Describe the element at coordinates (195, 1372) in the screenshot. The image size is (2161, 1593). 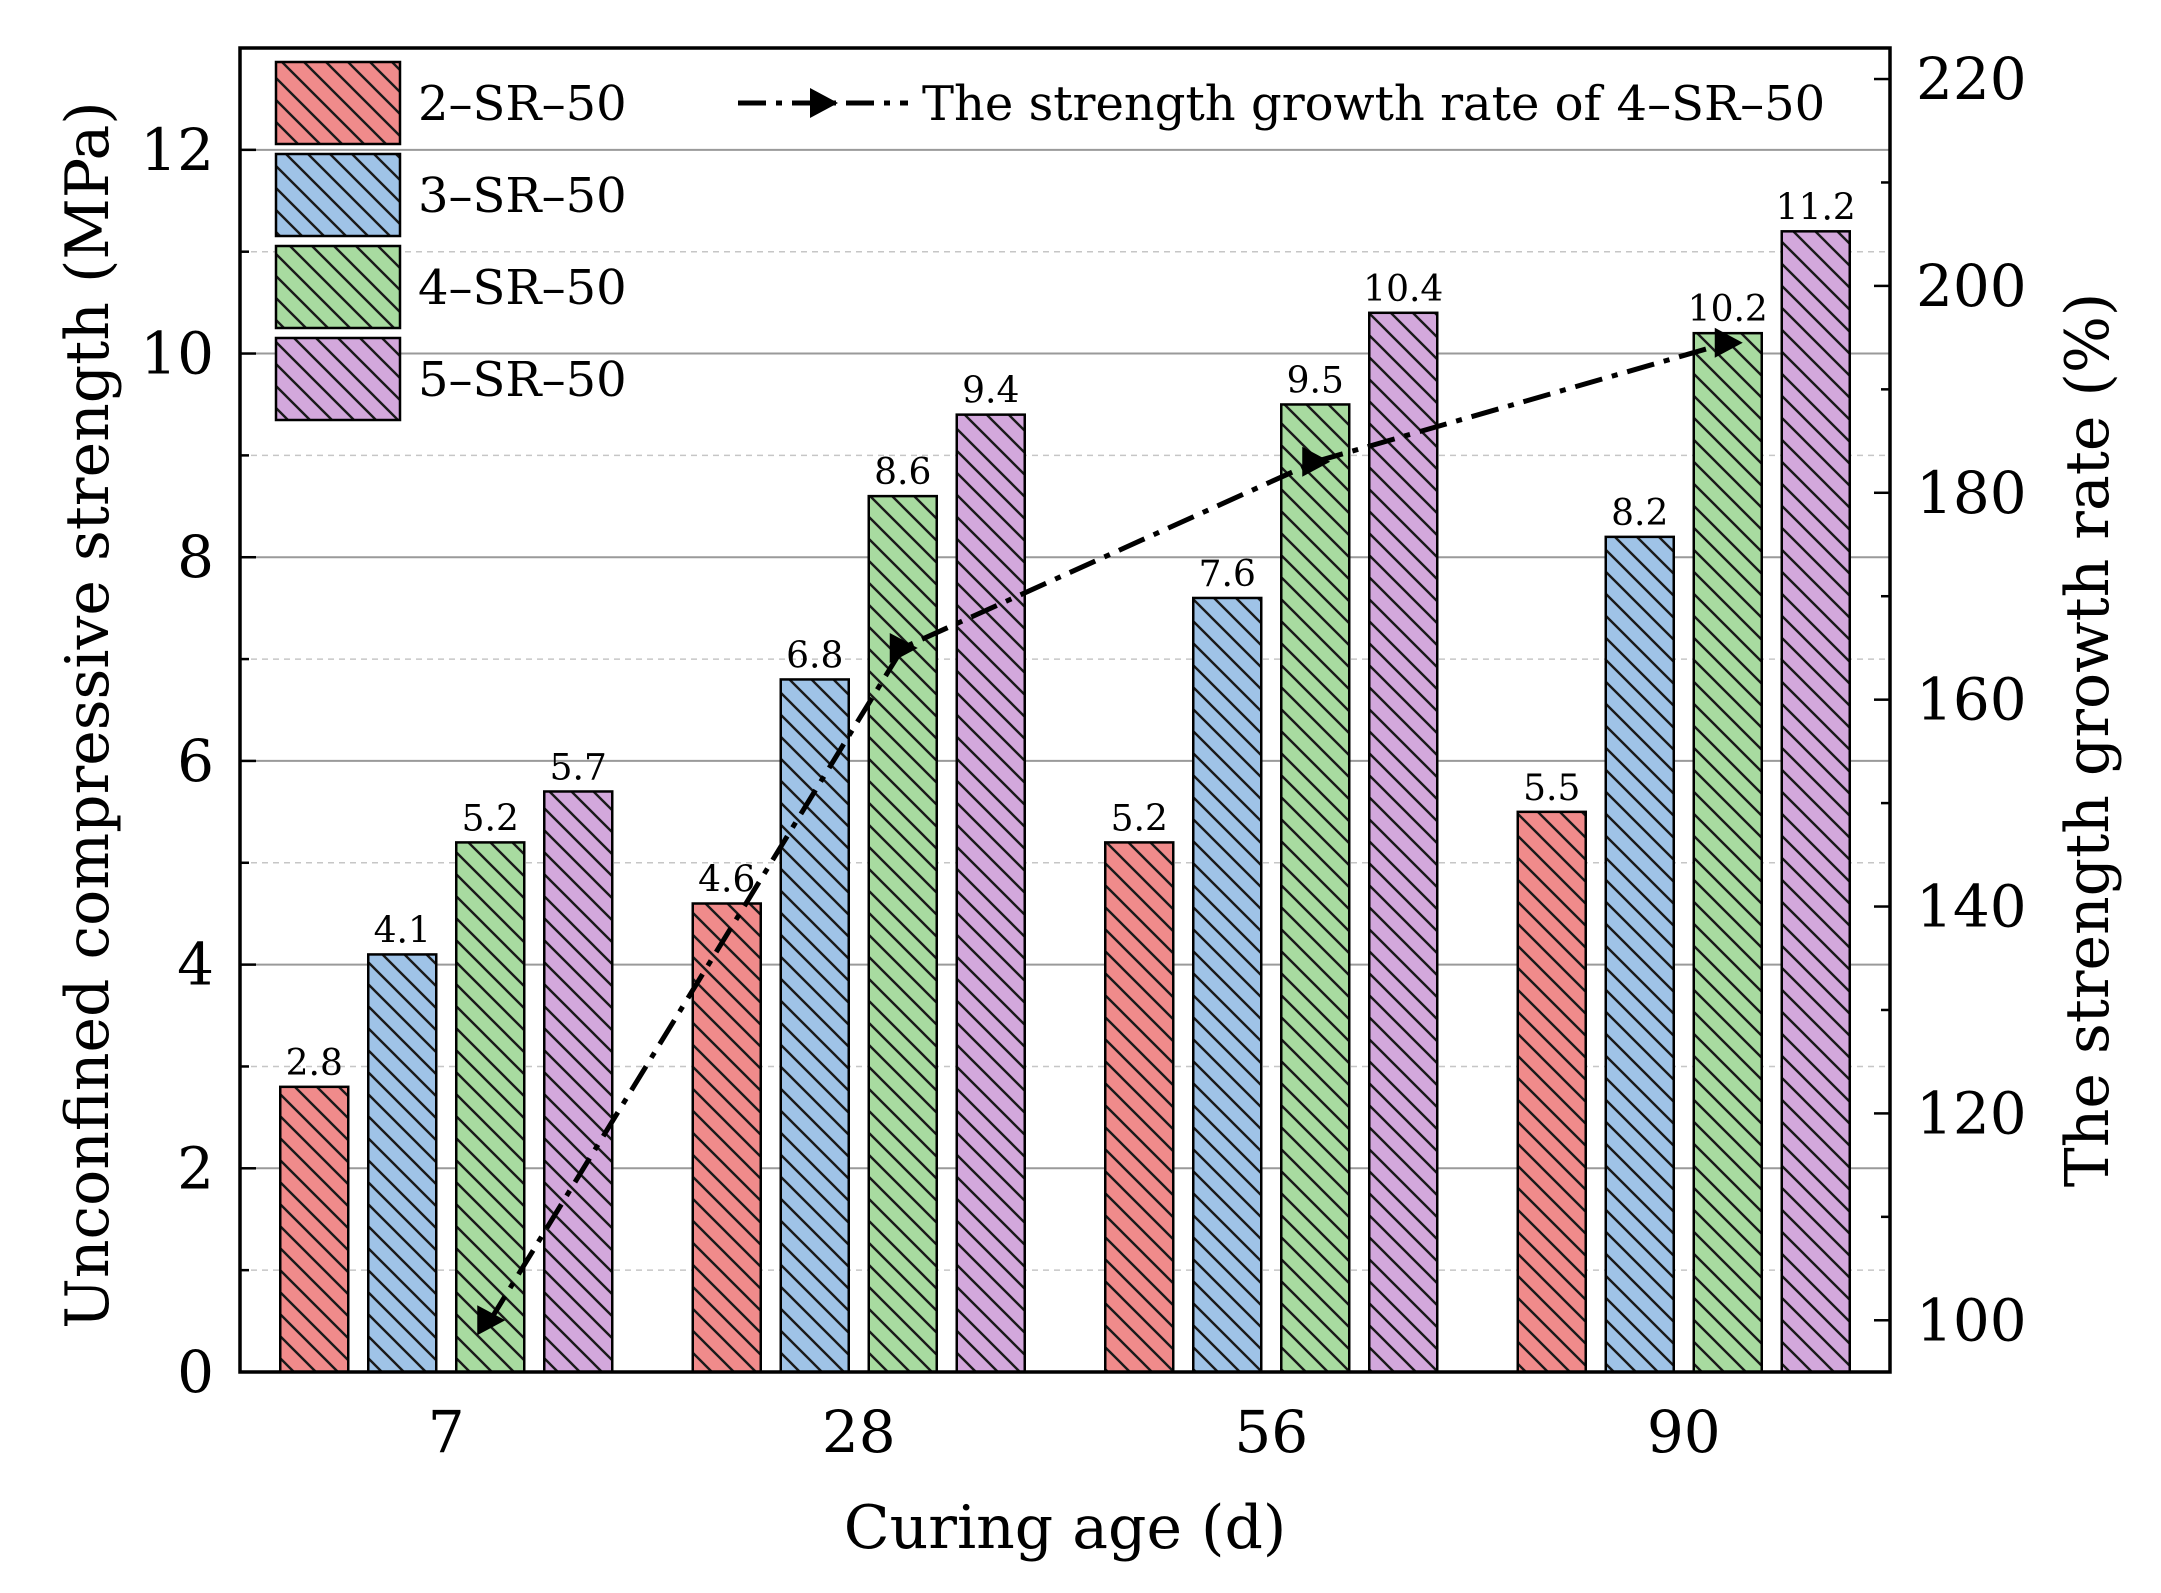
I see `y-tick-label: 0` at that location.